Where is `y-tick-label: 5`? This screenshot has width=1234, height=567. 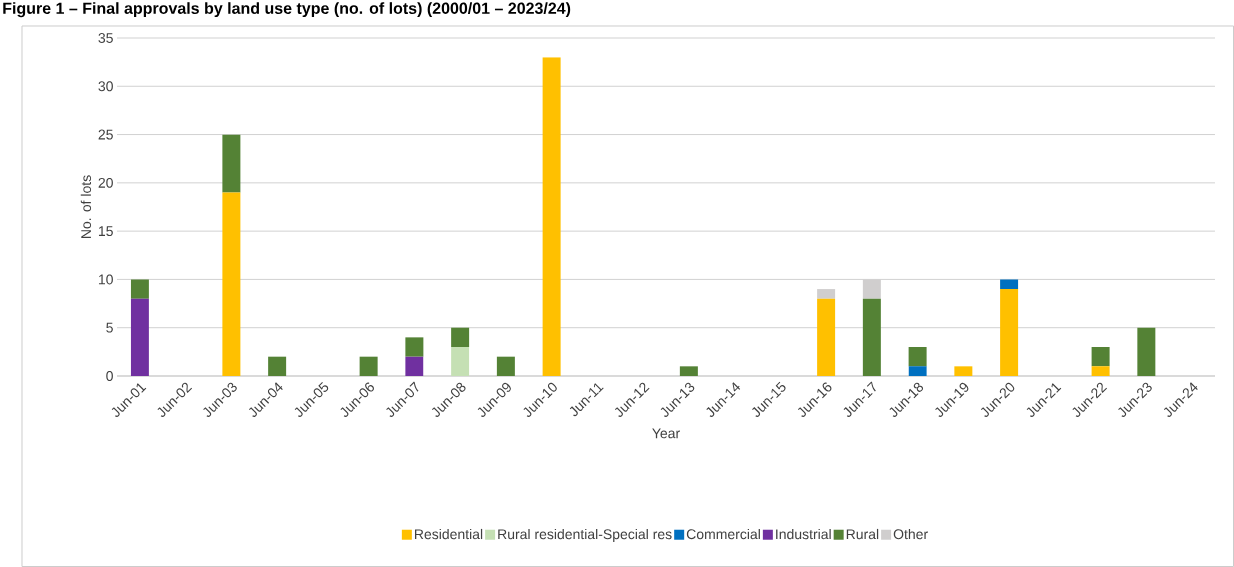
y-tick-label: 5 is located at coordinates (109, 327).